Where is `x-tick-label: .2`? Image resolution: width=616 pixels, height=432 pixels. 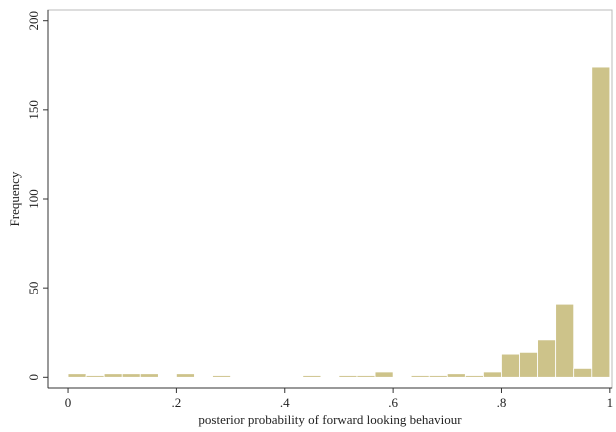 x-tick-label: .2 is located at coordinates (177, 402).